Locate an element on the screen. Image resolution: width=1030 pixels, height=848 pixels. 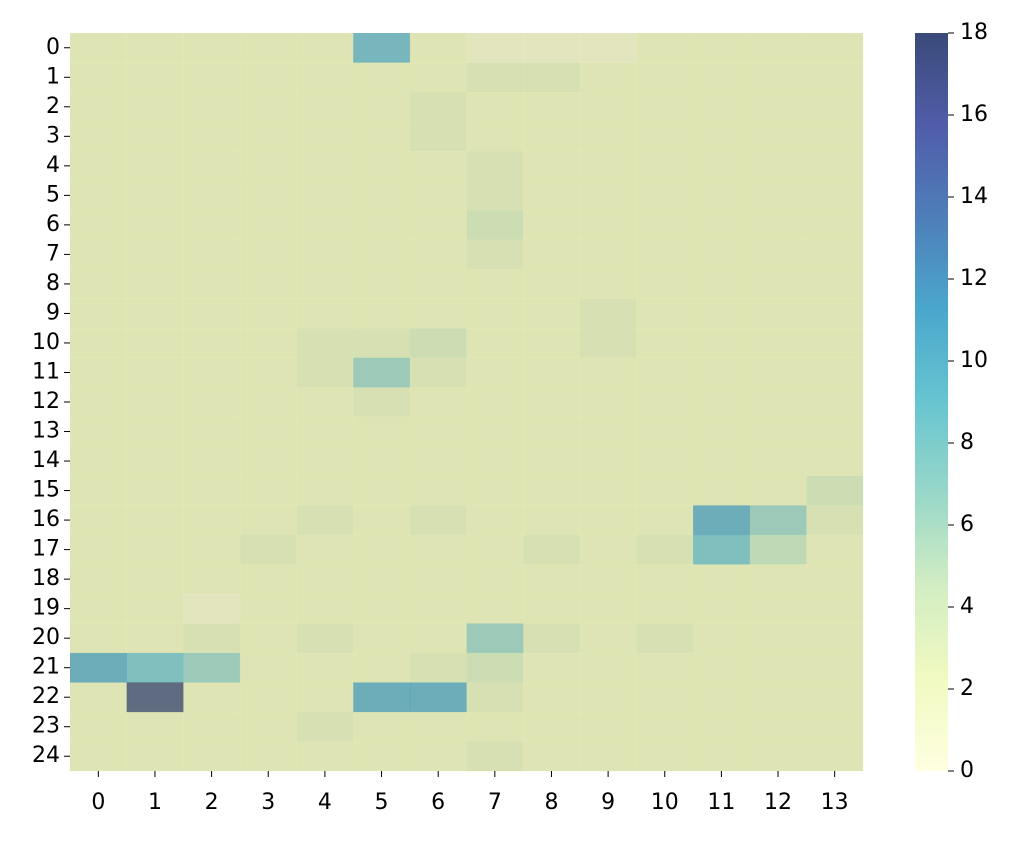
x-tick-label: 11 is located at coordinates (721, 802).